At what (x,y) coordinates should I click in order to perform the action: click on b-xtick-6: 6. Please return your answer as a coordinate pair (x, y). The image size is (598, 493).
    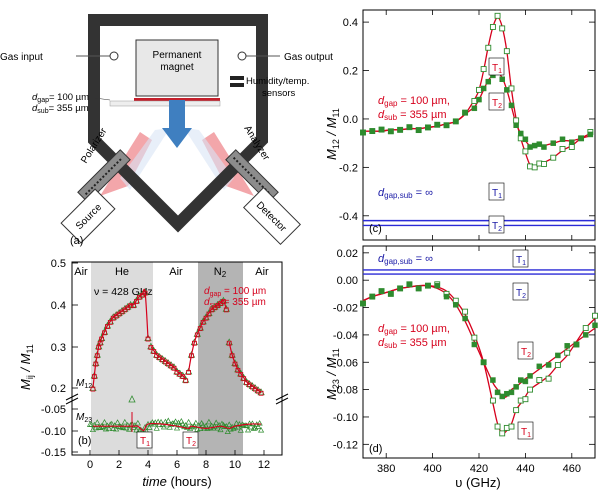
    Looking at the image, I should click on (177, 465).